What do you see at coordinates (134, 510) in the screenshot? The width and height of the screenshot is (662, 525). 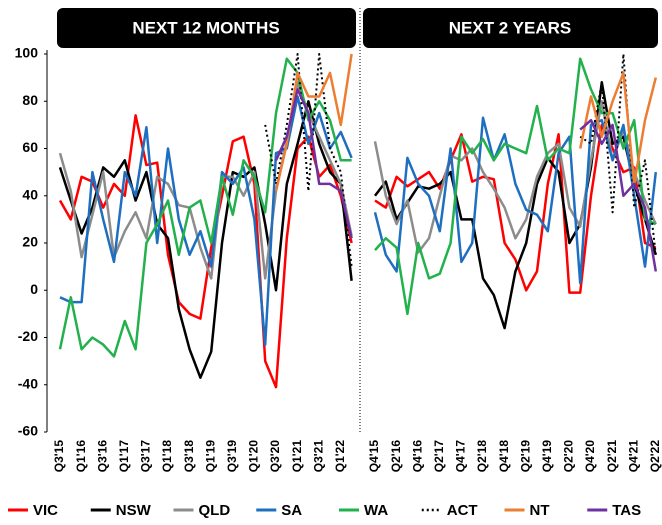 I see `legend-label: NSW` at bounding box center [134, 510].